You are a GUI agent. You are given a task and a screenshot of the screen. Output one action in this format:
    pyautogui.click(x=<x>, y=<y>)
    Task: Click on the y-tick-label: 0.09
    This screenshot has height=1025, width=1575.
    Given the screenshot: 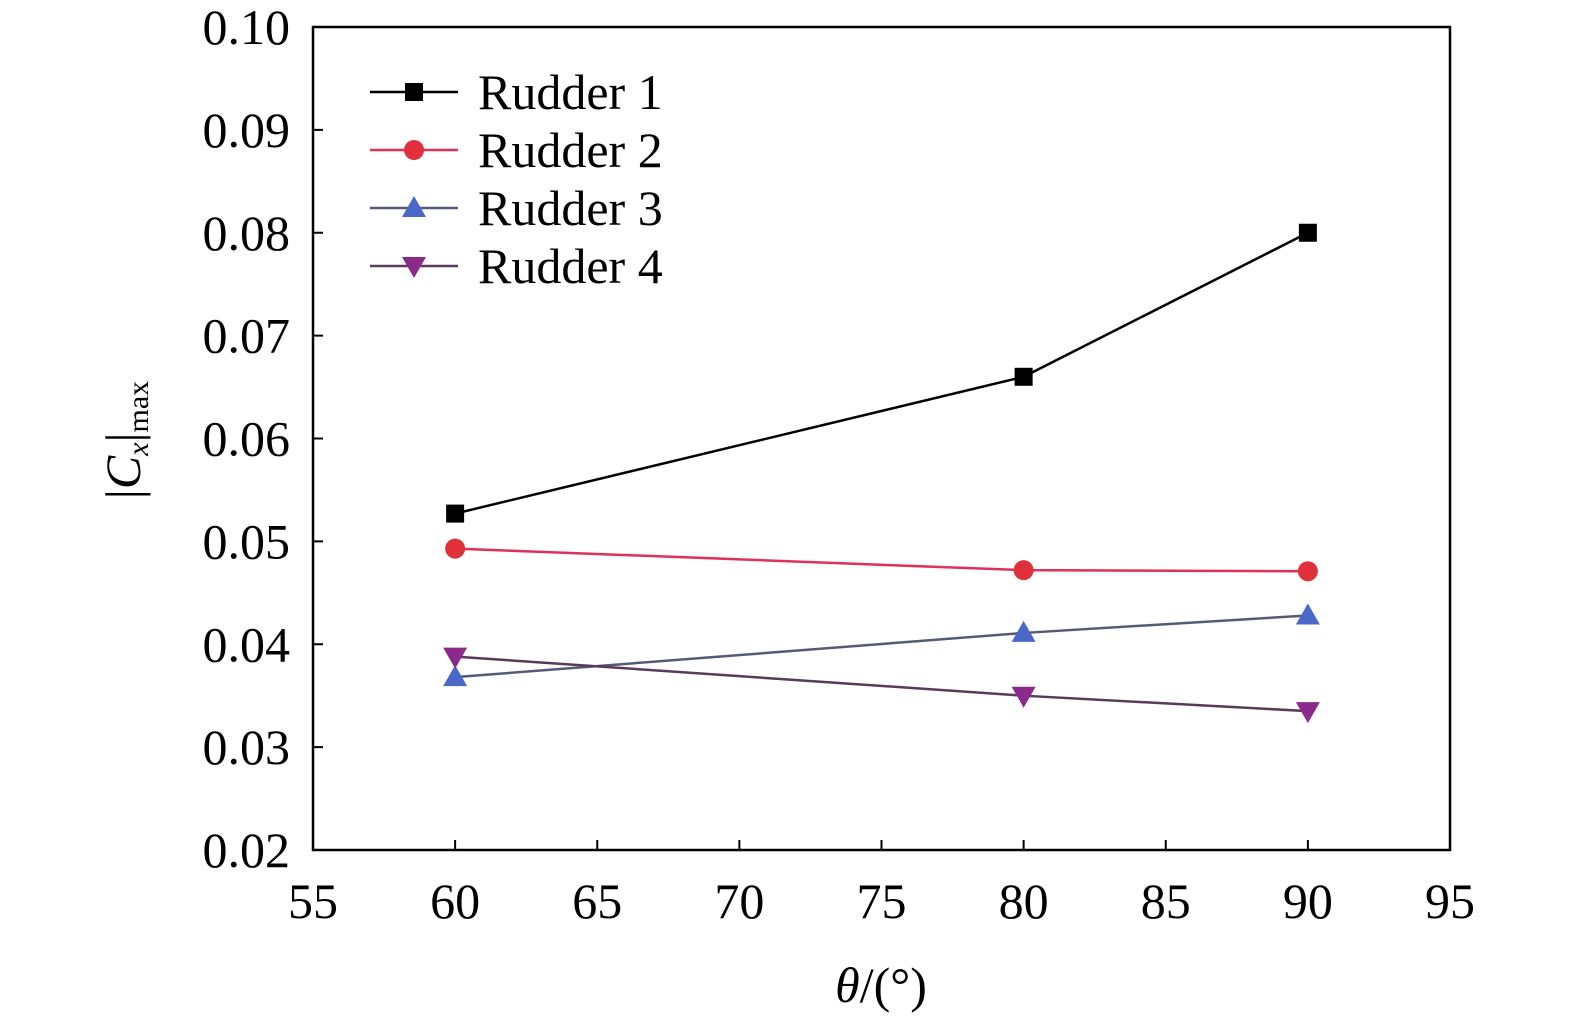 What is the action you would take?
    pyautogui.click(x=247, y=130)
    